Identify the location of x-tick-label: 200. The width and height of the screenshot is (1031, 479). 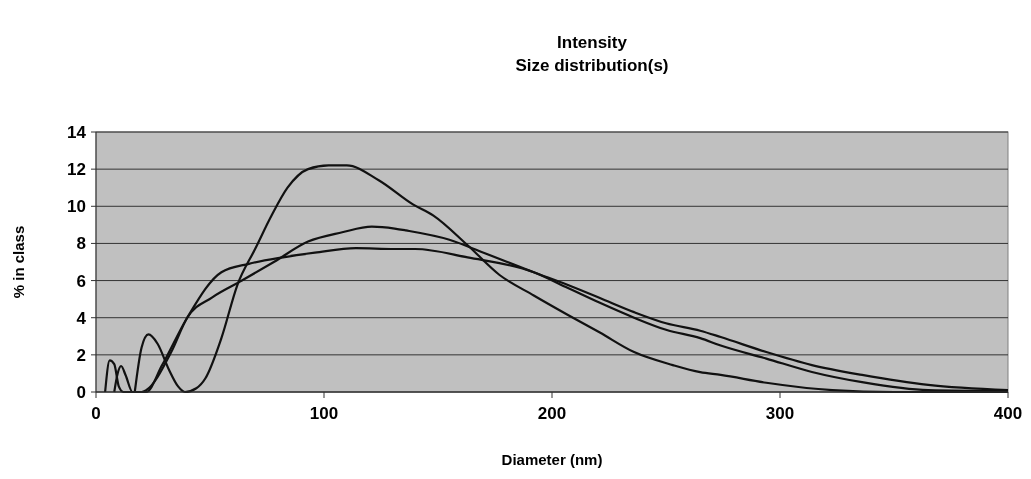
(552, 413).